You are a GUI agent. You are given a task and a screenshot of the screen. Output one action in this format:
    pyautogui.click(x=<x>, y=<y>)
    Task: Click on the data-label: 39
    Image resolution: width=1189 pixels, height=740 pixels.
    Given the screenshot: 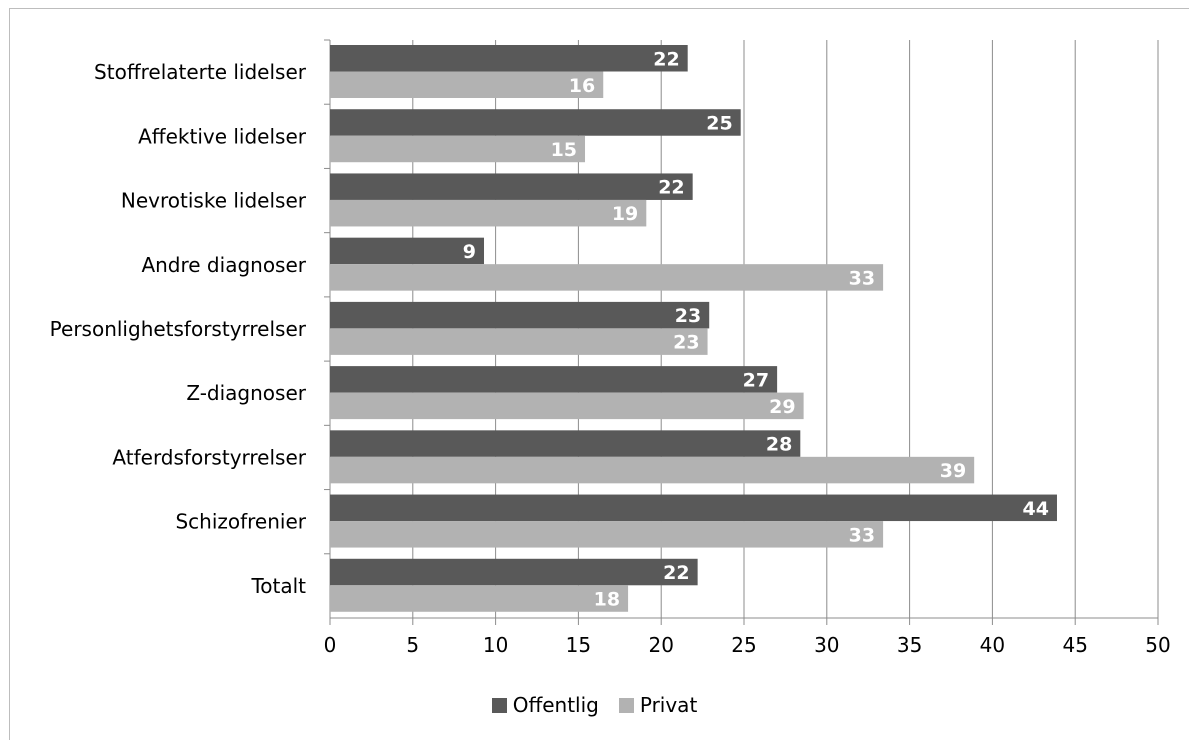 What is the action you would take?
    pyautogui.click(x=953, y=471)
    